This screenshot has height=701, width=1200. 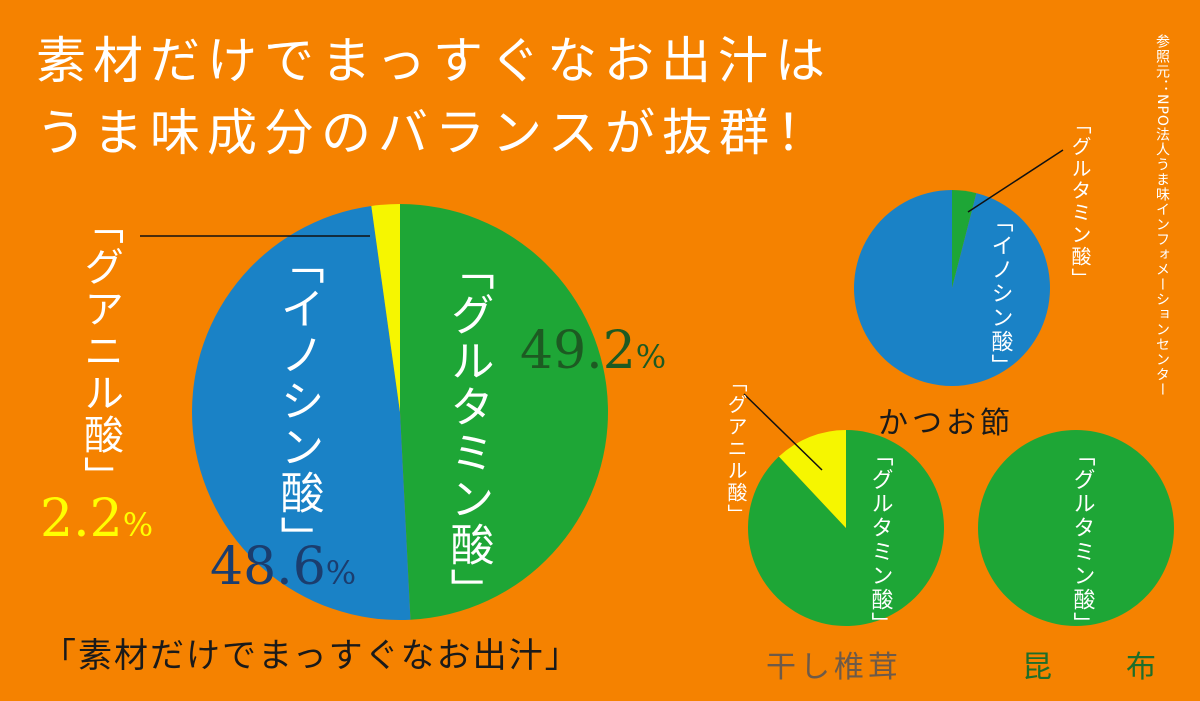 What do you see at coordinates (1162, 215) in the screenshot?
I see `source-credit: 参照元：NPO法人うま味インフォメーションセンター` at bounding box center [1162, 215].